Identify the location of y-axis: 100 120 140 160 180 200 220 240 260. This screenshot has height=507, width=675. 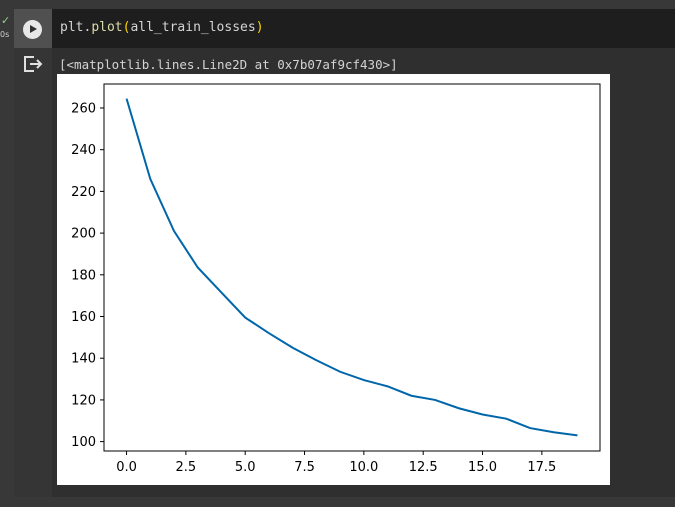
(87, 275).